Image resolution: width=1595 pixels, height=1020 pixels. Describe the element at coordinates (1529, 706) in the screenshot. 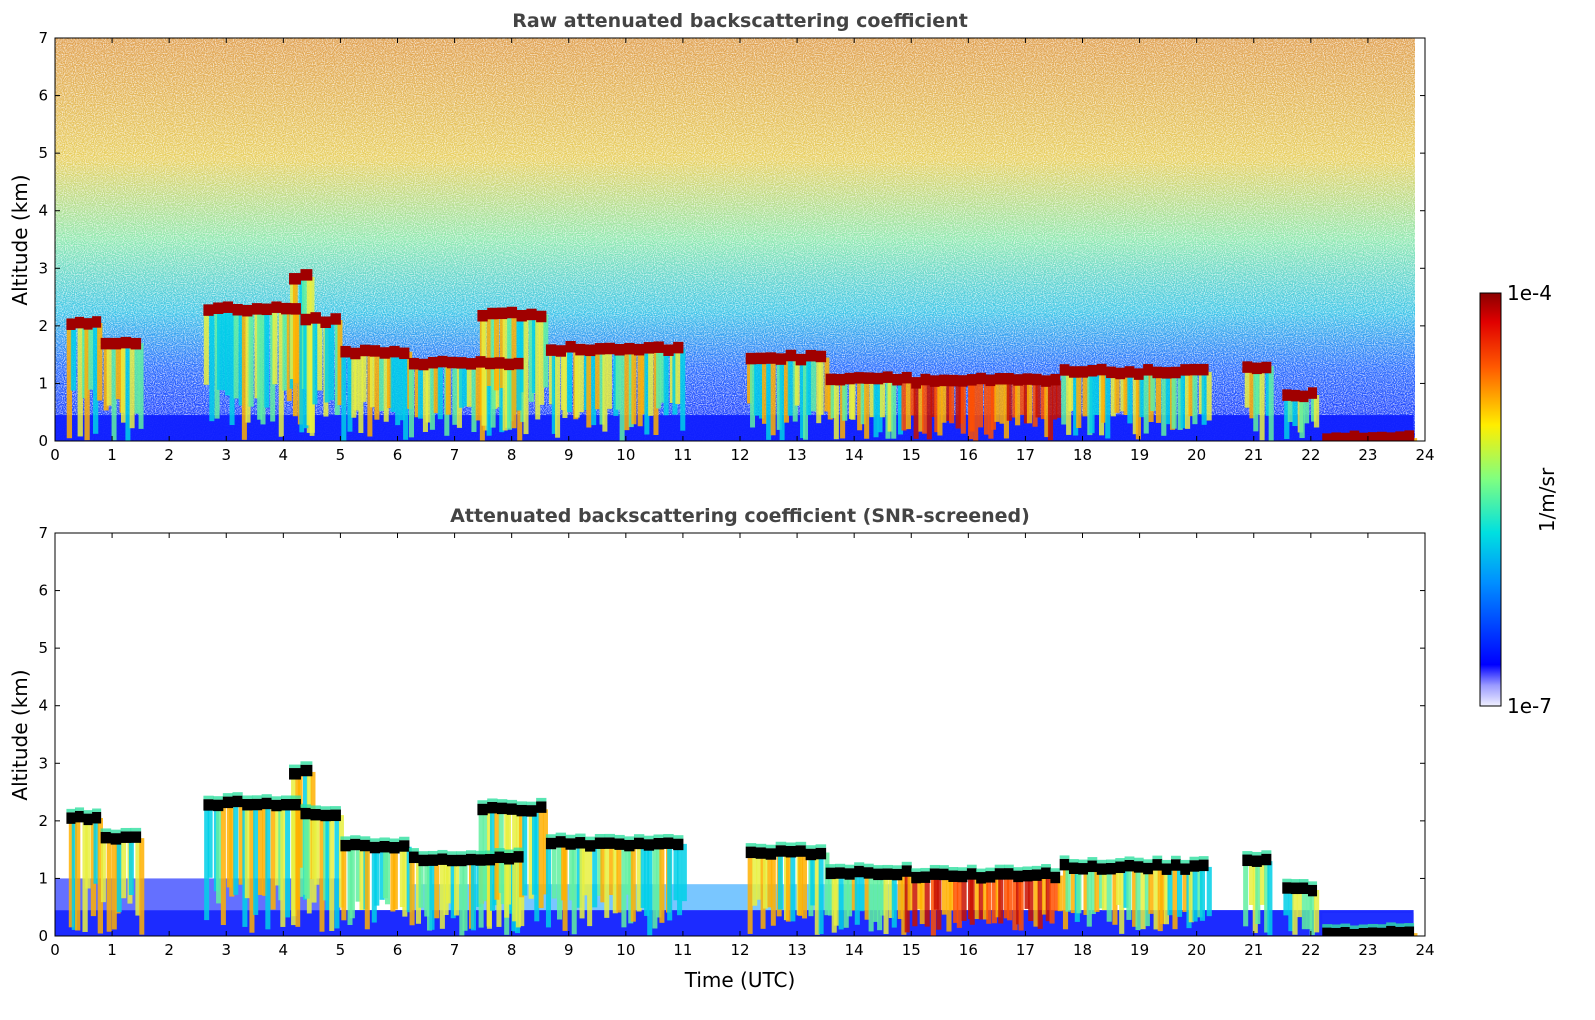

I see `colorbar-min-label: 1e-7` at that location.